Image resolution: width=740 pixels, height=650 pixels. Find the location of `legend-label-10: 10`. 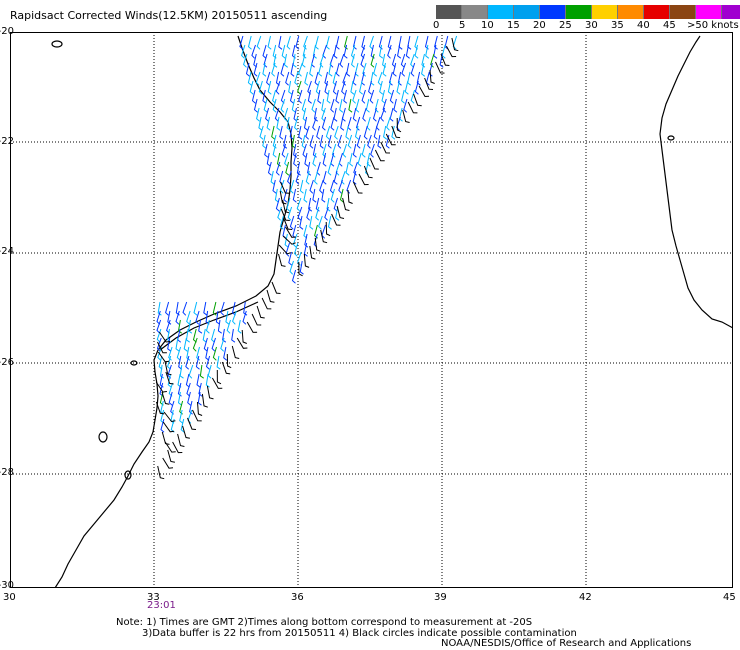

legend-label-10: 10 is located at coordinates (487, 25).